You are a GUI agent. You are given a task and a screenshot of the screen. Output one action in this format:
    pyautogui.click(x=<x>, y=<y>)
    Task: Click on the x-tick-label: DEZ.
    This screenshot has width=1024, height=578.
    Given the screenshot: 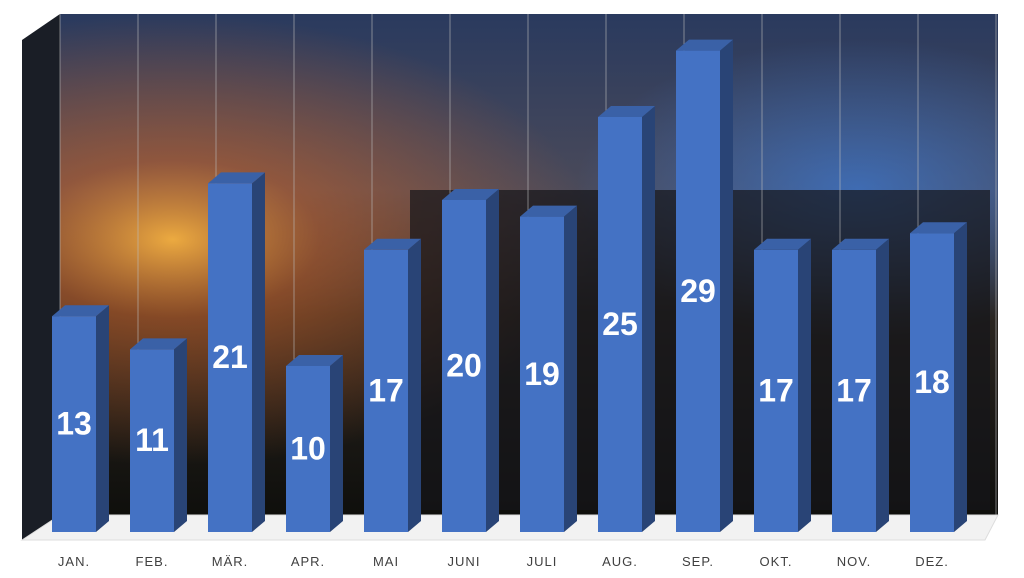 What is the action you would take?
    pyautogui.click(x=932, y=561)
    